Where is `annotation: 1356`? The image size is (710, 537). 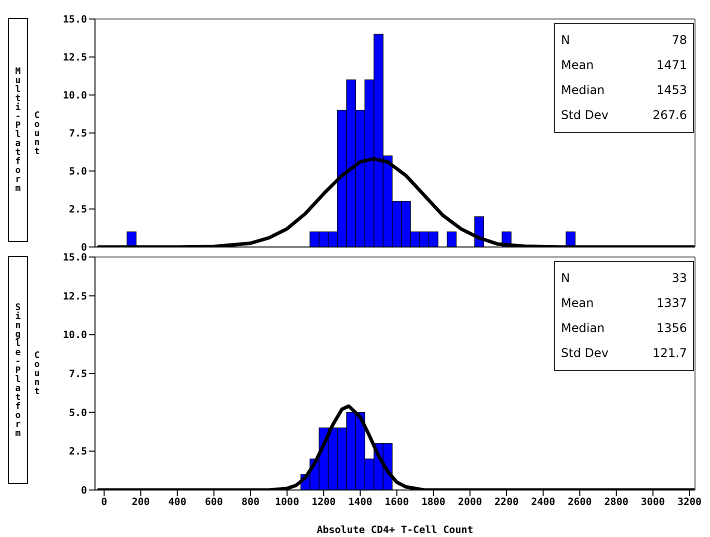
annotation: 1356 is located at coordinates (671, 328).